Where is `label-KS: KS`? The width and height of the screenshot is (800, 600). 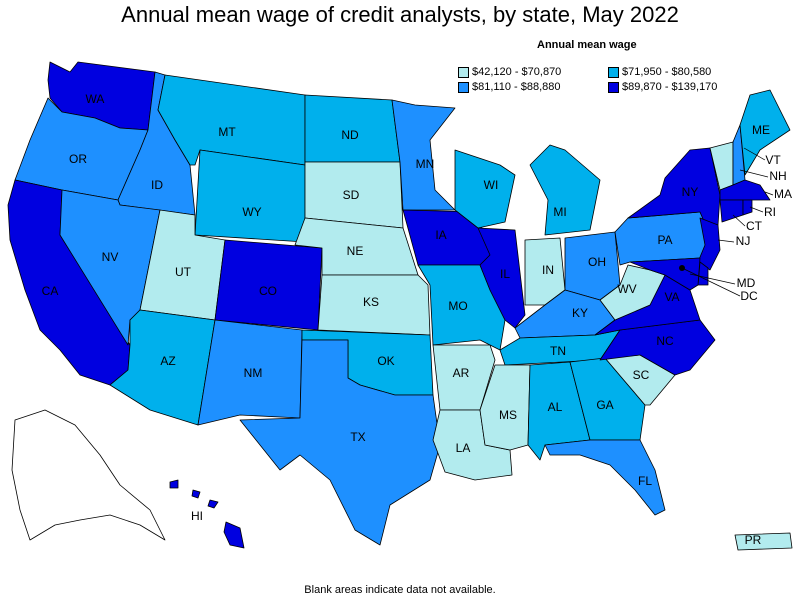 label-KS: KS is located at coordinates (371, 302).